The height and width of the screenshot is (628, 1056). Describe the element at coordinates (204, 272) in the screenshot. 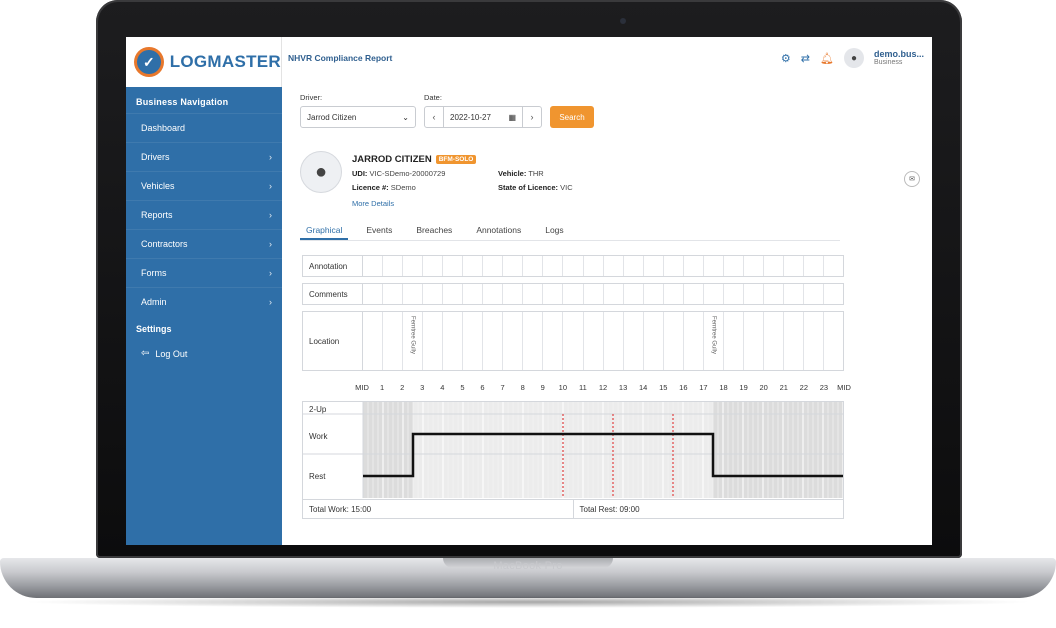

I see `sidebar-item-forms: Forms ›` at that location.